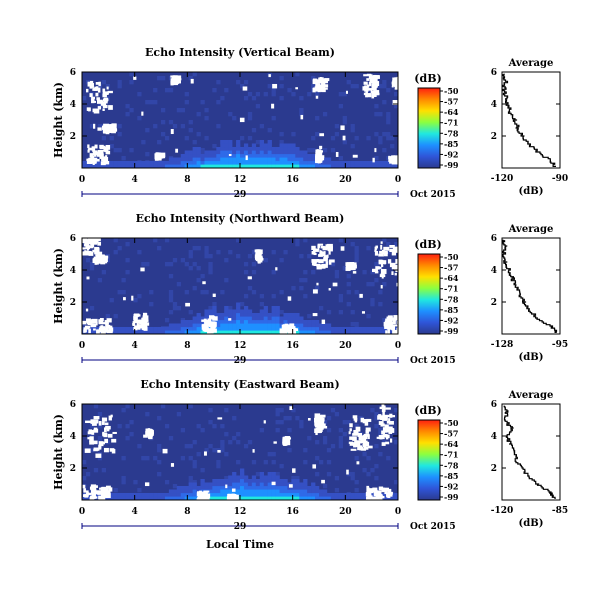  I want to click on date-day-label: 29, so click(240, 361).